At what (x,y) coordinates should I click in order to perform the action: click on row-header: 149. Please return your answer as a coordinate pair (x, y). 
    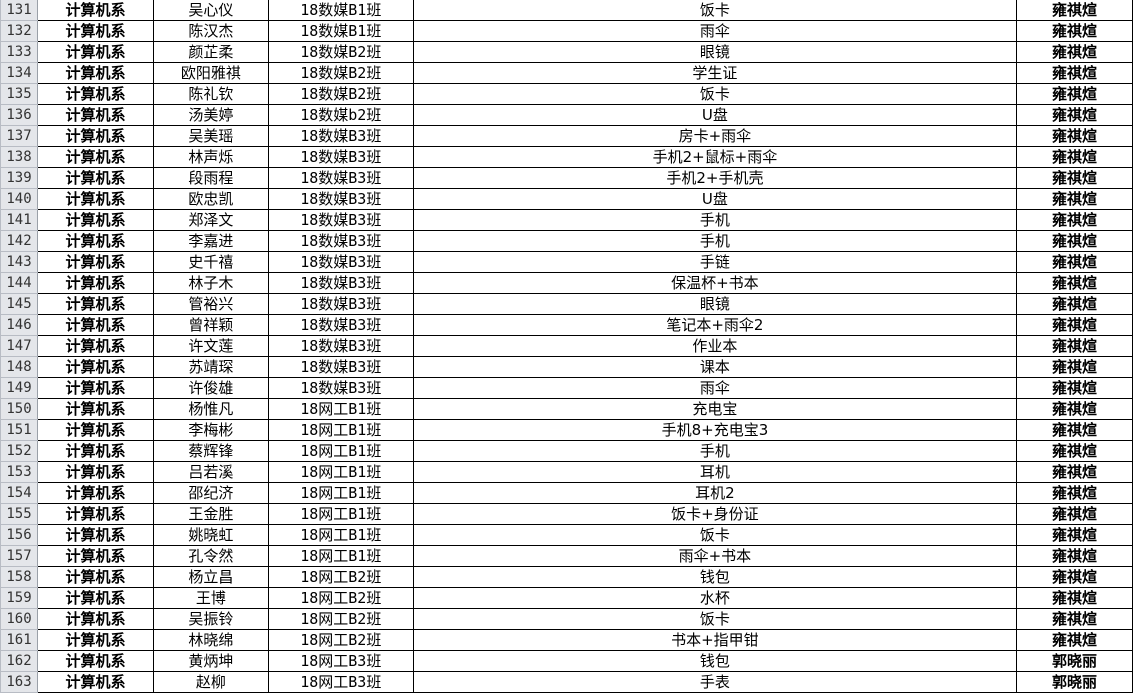
    Looking at the image, I should click on (19, 388).